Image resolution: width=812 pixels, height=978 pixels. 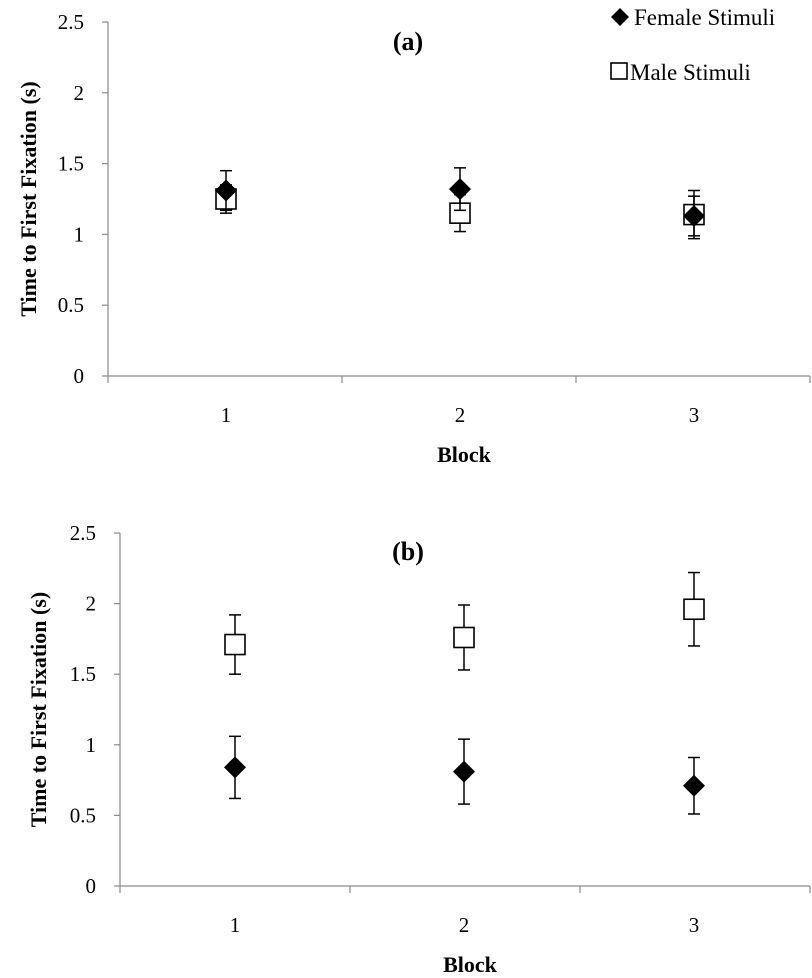 What do you see at coordinates (690, 72) in the screenshot?
I see `legend-male-label: Male Stimuli` at bounding box center [690, 72].